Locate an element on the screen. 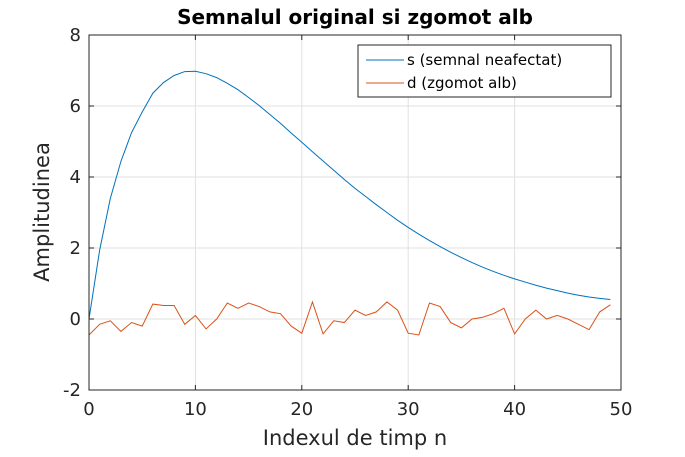  legend-label-s: s (semnal neafectat) is located at coordinates (484, 60).